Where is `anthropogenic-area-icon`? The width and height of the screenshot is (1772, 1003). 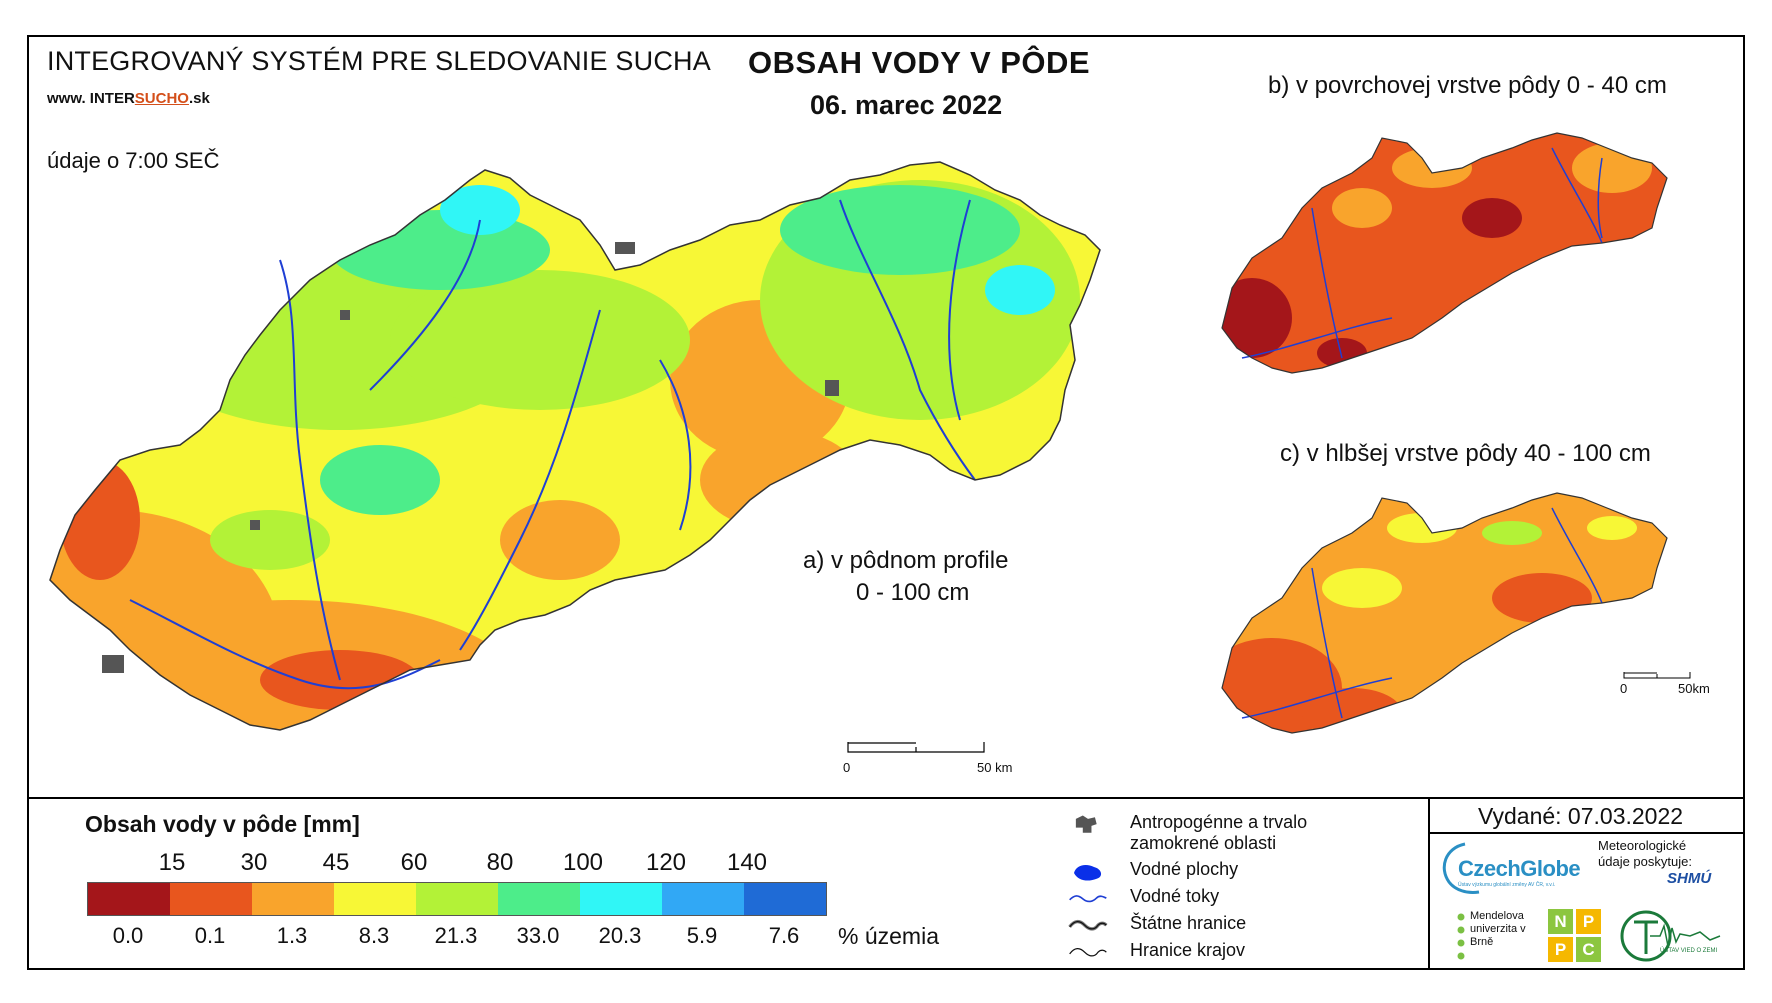
anthropogenic-area-icon is located at coordinates (1086, 824).